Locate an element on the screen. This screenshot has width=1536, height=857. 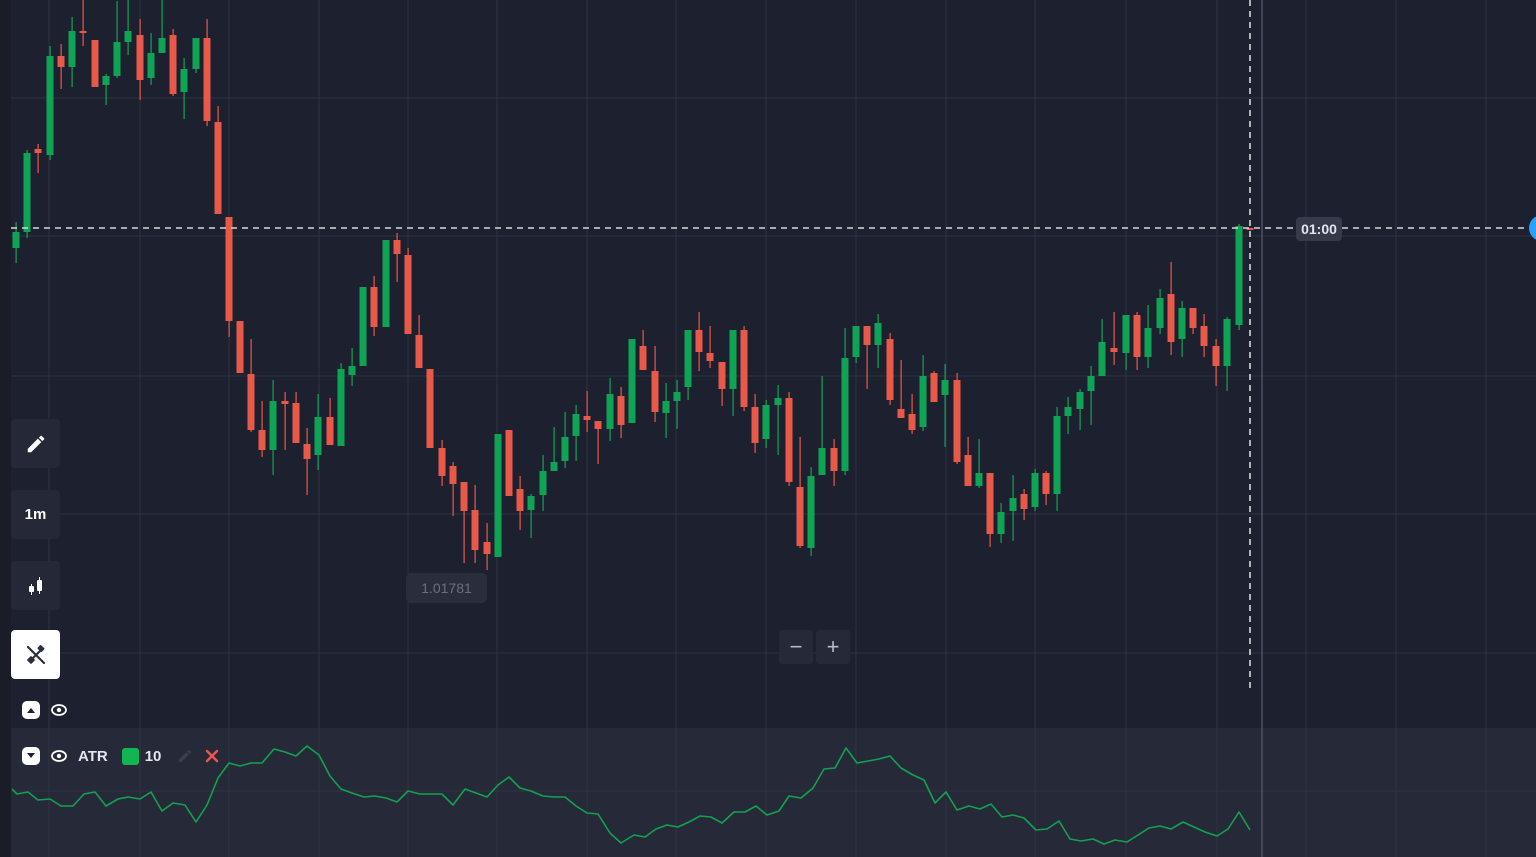
candles-icon is located at coordinates (35, 585).